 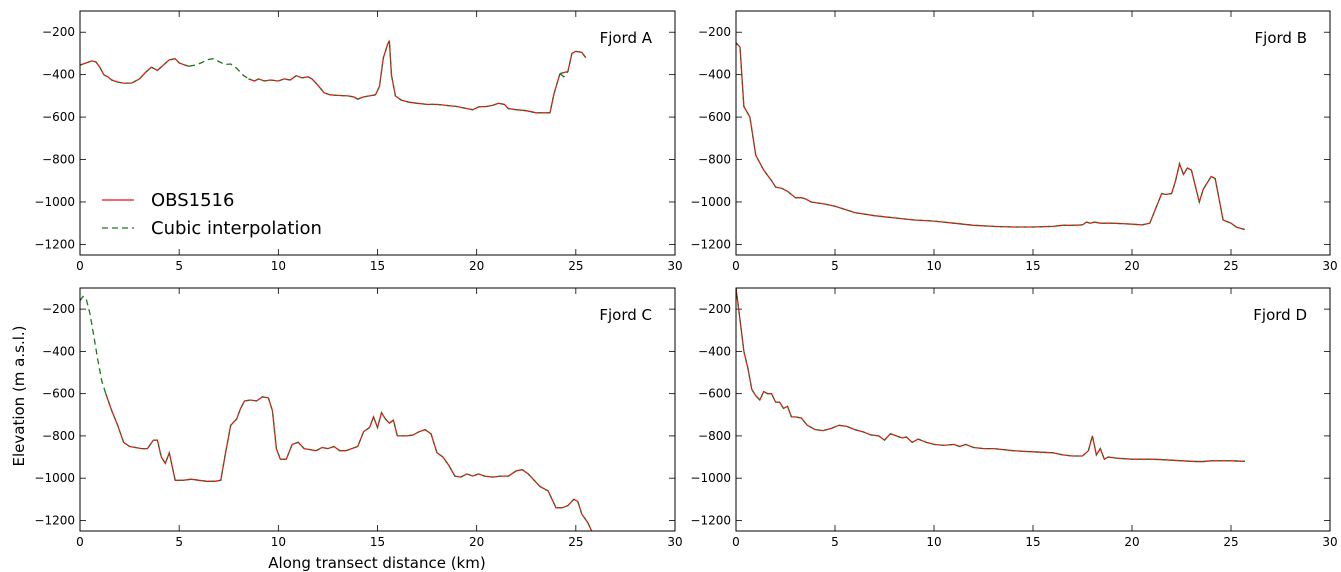 I want to click on legend: OBS1516 Cubic interpolation, so click(x=212, y=214).